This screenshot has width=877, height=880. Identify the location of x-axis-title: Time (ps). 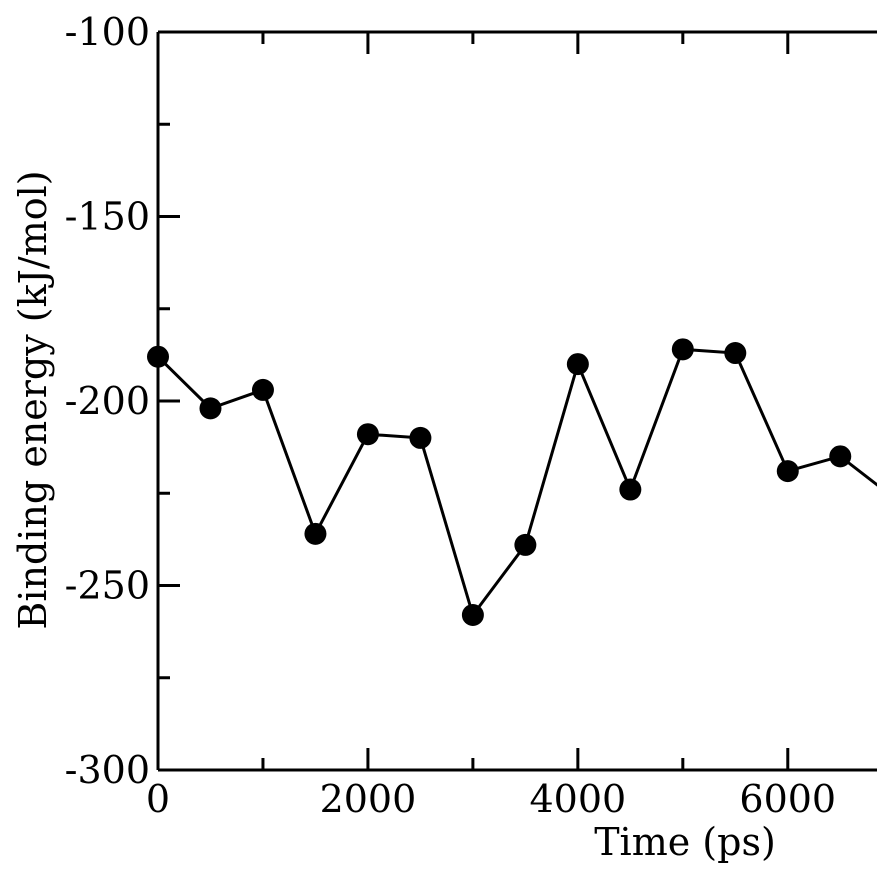
(685, 842).